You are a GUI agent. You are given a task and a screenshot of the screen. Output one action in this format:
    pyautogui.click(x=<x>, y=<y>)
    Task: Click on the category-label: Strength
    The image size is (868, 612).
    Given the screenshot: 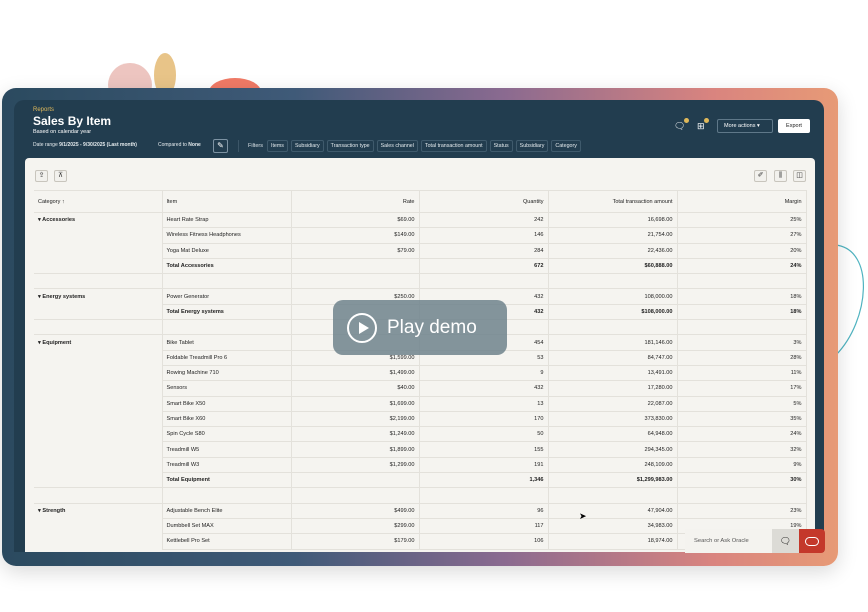 What is the action you would take?
    pyautogui.click(x=54, y=511)
    